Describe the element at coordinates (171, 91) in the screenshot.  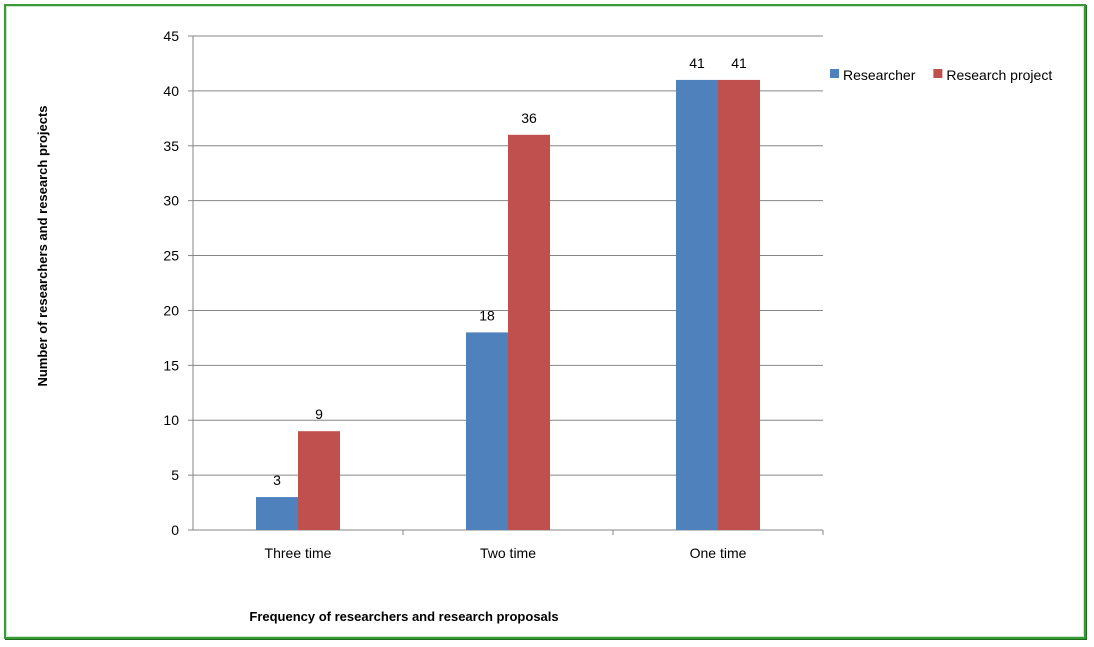
I see `y-tick-label: 40` at that location.